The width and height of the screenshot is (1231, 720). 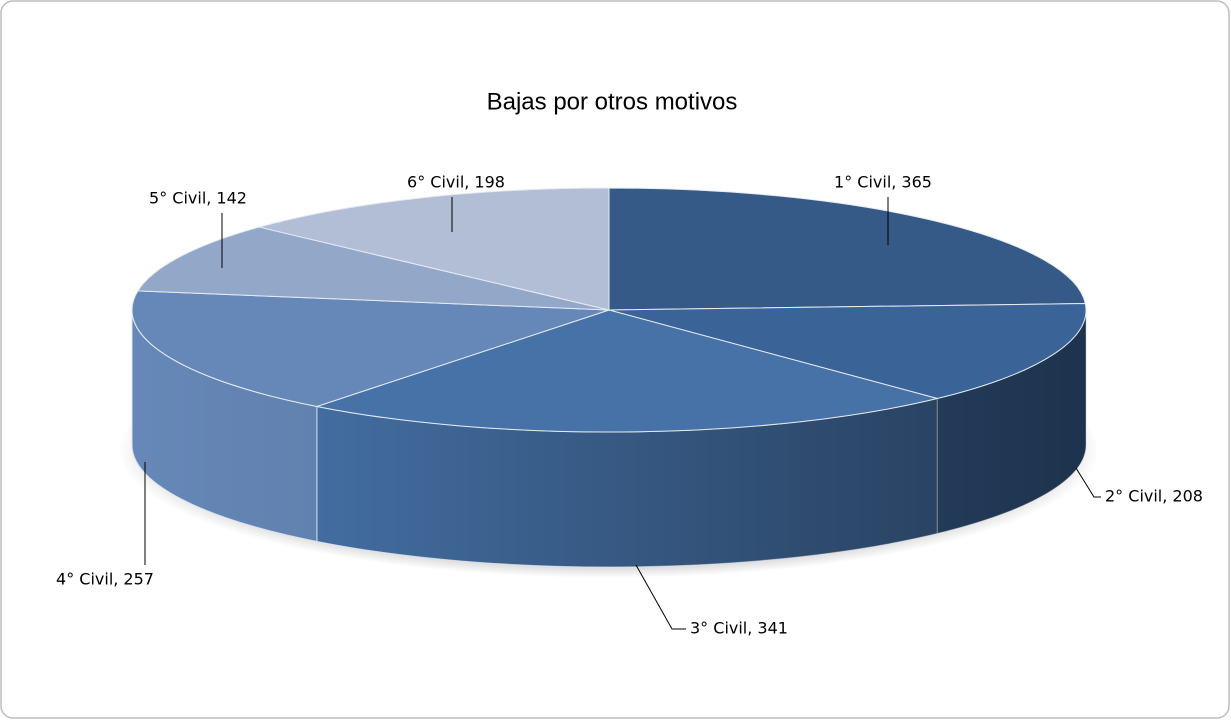 What do you see at coordinates (612, 101) in the screenshot?
I see `chart-title: Bajas por otros motivos` at bounding box center [612, 101].